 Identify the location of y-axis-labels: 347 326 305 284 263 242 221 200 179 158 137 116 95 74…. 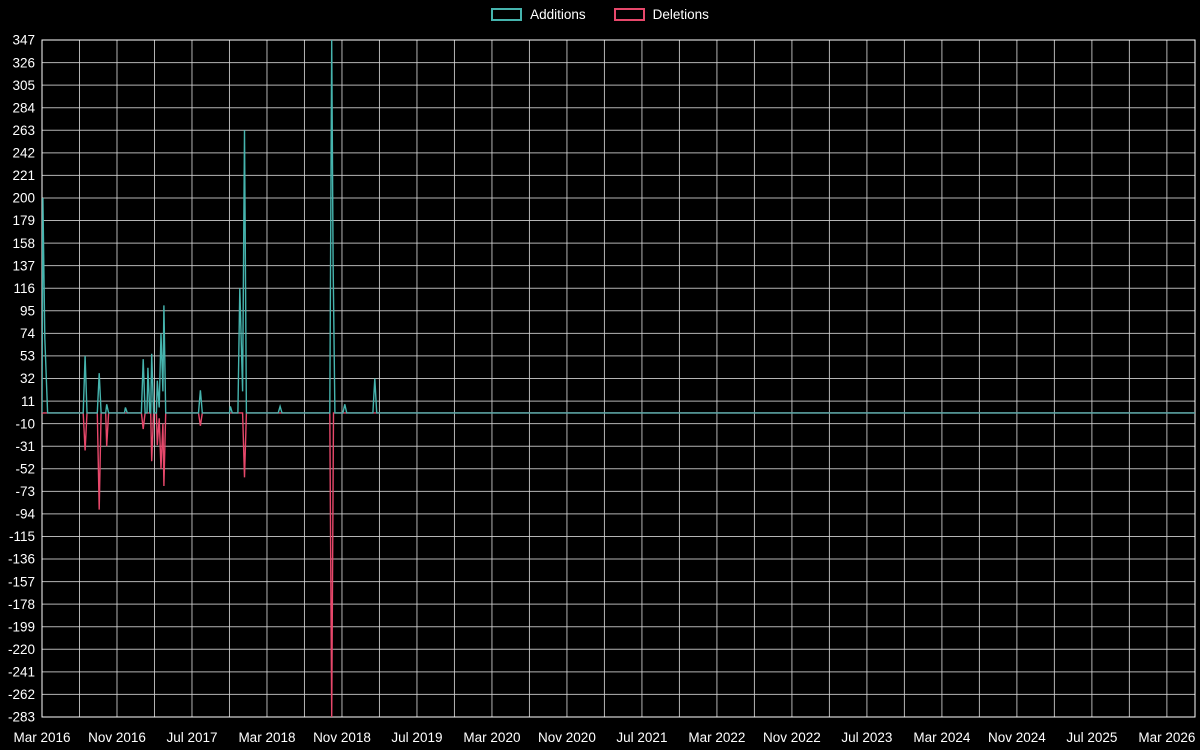
(22, 379).